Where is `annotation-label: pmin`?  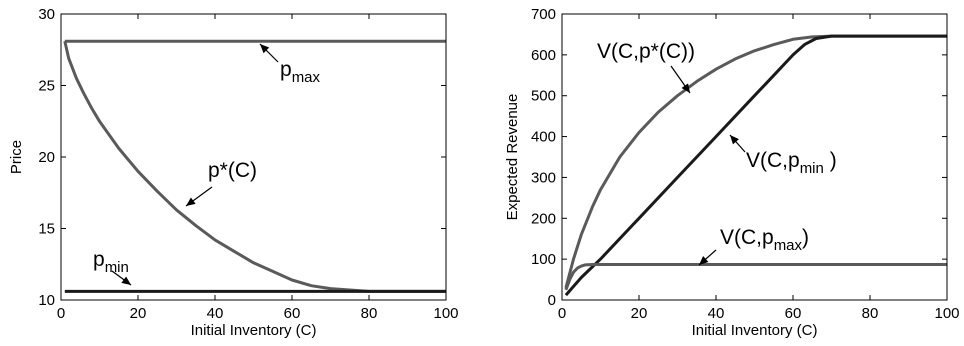 annotation-label: pmin is located at coordinates (111, 262).